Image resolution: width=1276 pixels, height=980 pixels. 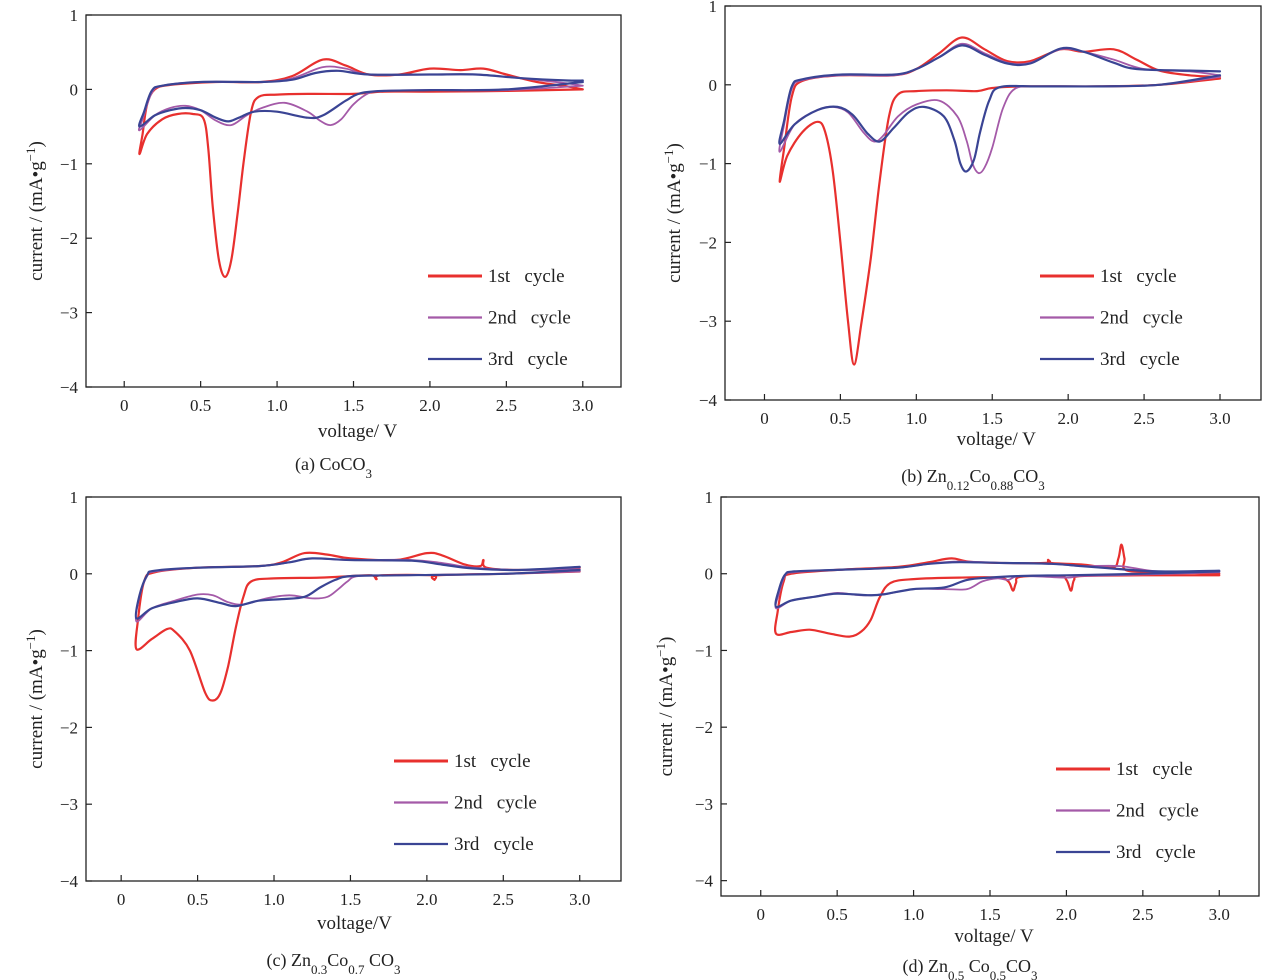 What do you see at coordinates (333, 467) in the screenshot?
I see `panel-caption: (a) CoCO3` at bounding box center [333, 467].